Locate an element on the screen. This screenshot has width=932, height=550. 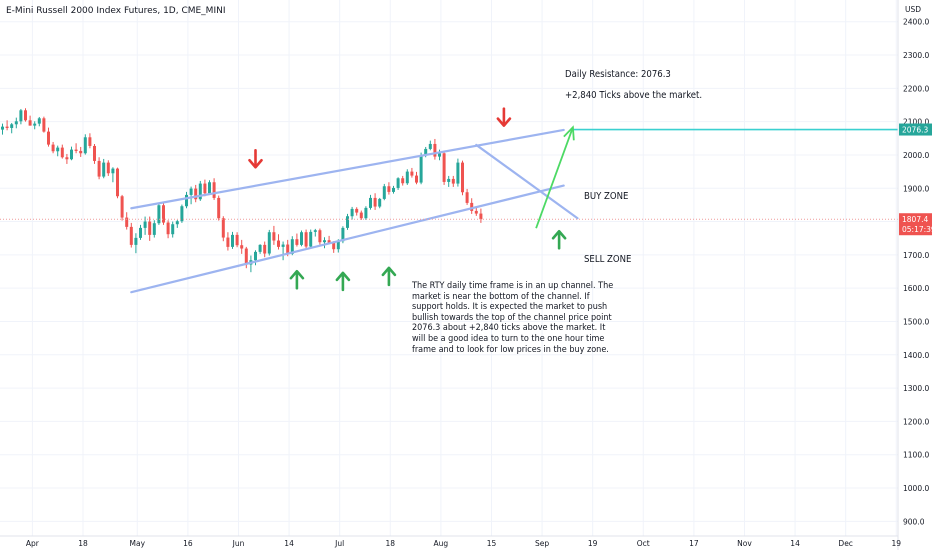
time-tick-label: Nov is located at coordinates (744, 543).